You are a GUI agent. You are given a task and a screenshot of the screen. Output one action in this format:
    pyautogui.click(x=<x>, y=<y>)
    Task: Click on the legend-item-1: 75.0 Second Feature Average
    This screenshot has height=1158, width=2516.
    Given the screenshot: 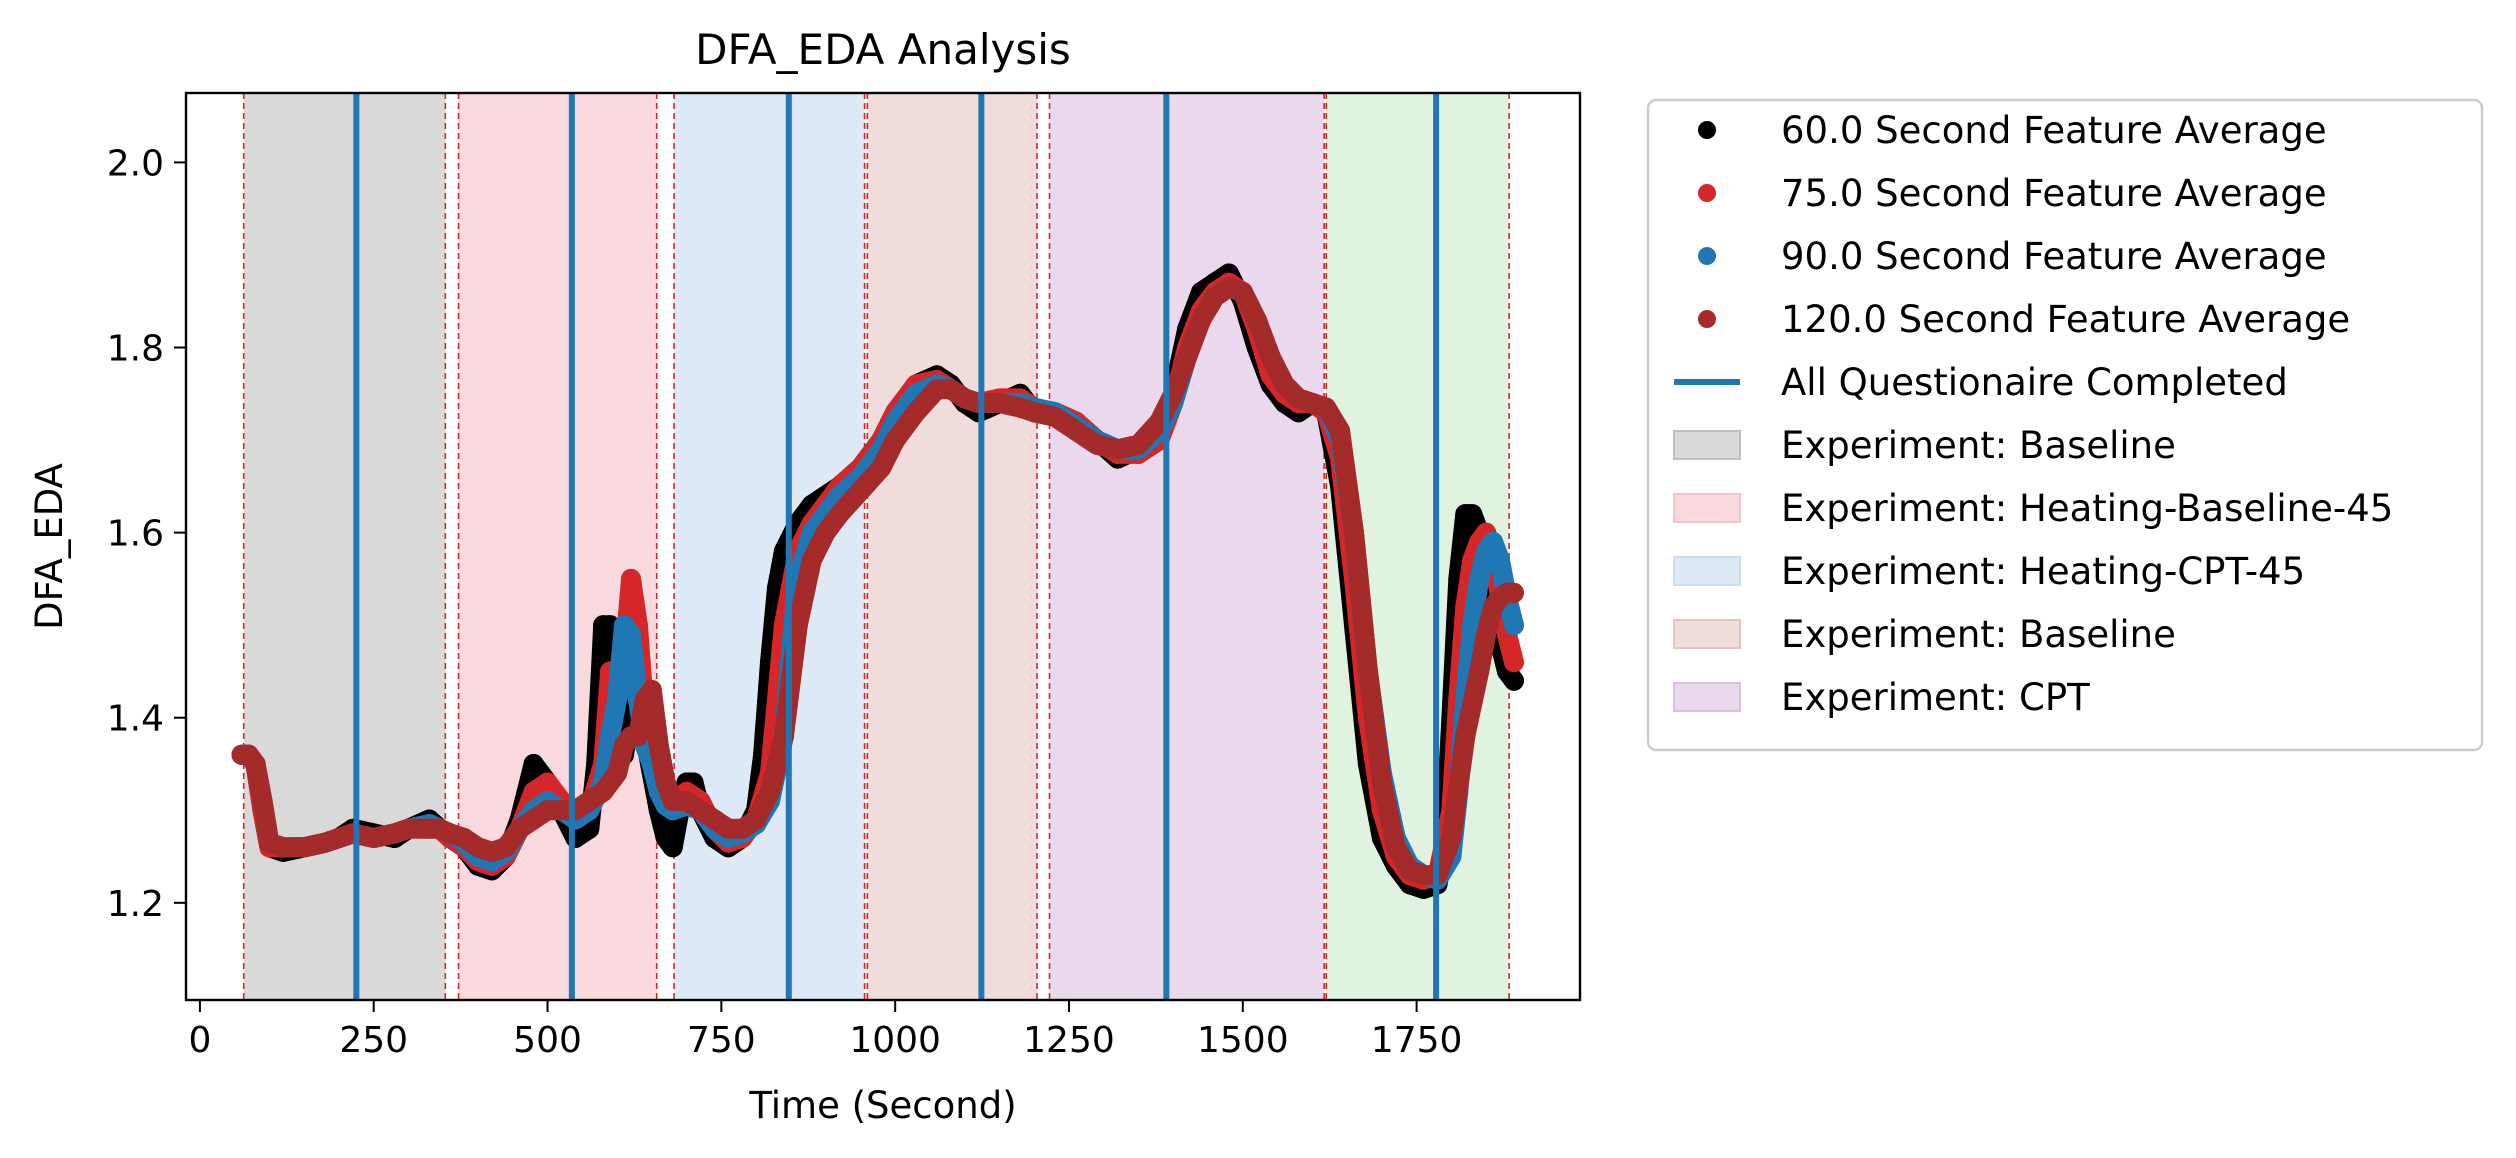 What is the action you would take?
    pyautogui.click(x=2012, y=193)
    